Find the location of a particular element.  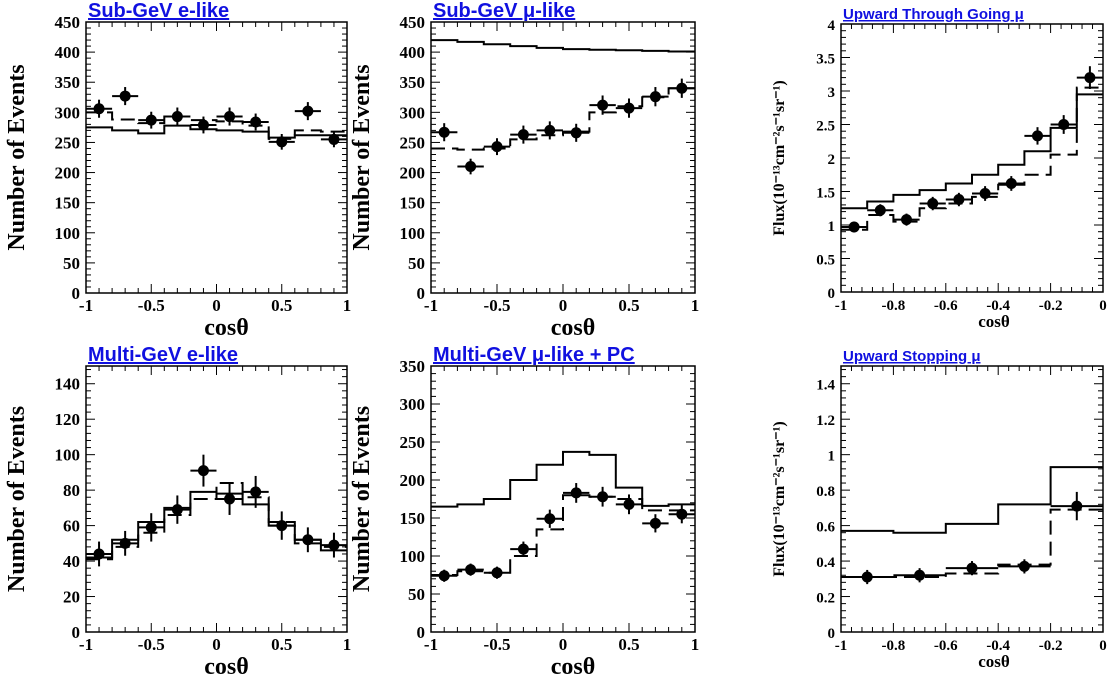

panel-title: Multi-GeV μ-like + PC is located at coordinates (534, 355).